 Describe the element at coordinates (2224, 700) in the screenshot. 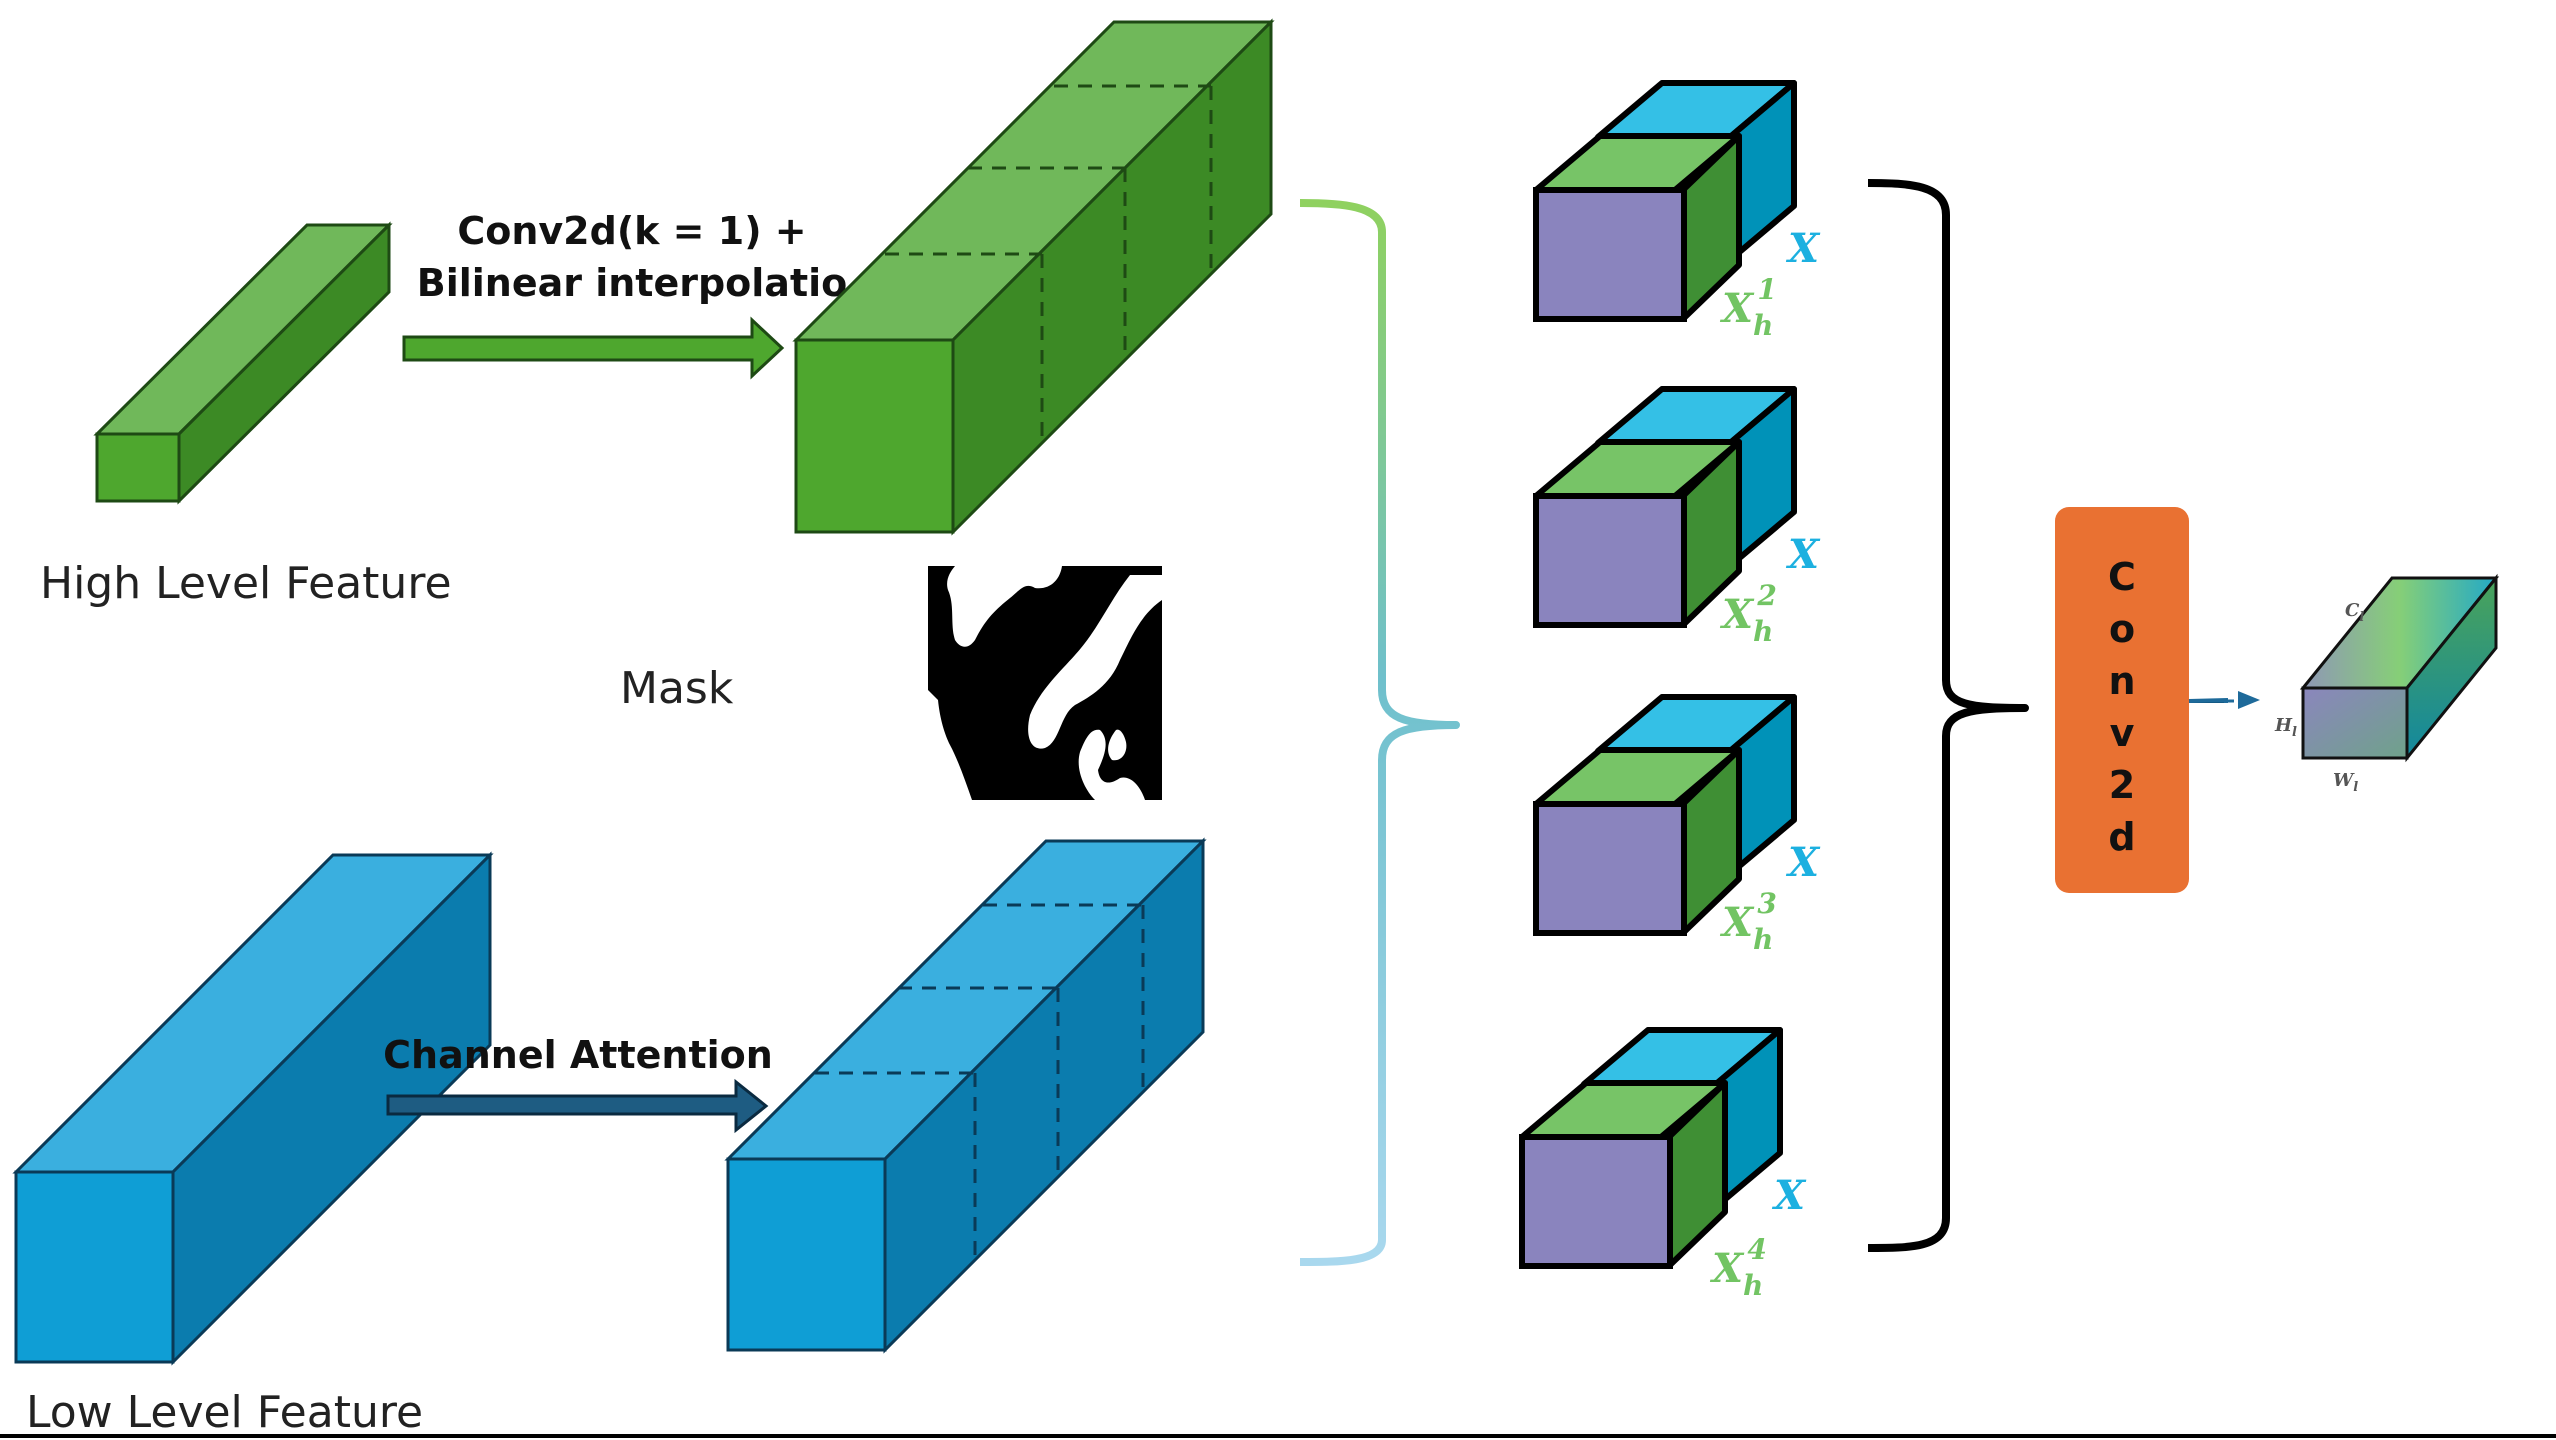

I see `output-arrow` at that location.